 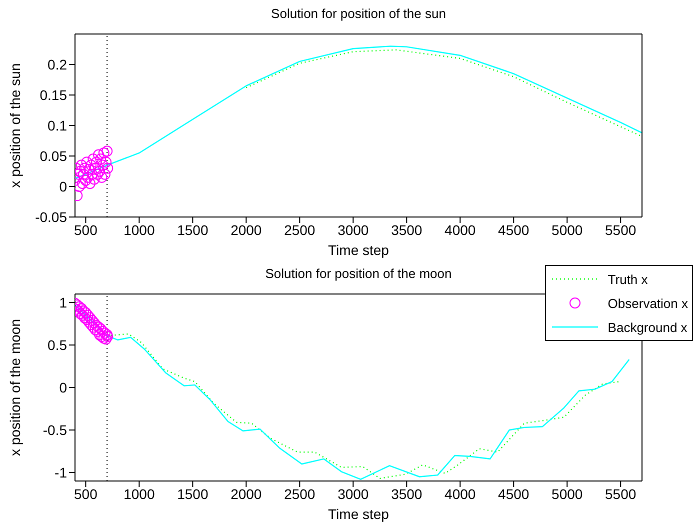 What do you see at coordinates (51, 216) in the screenshot?
I see `y-tick-label: -0.05` at bounding box center [51, 216].